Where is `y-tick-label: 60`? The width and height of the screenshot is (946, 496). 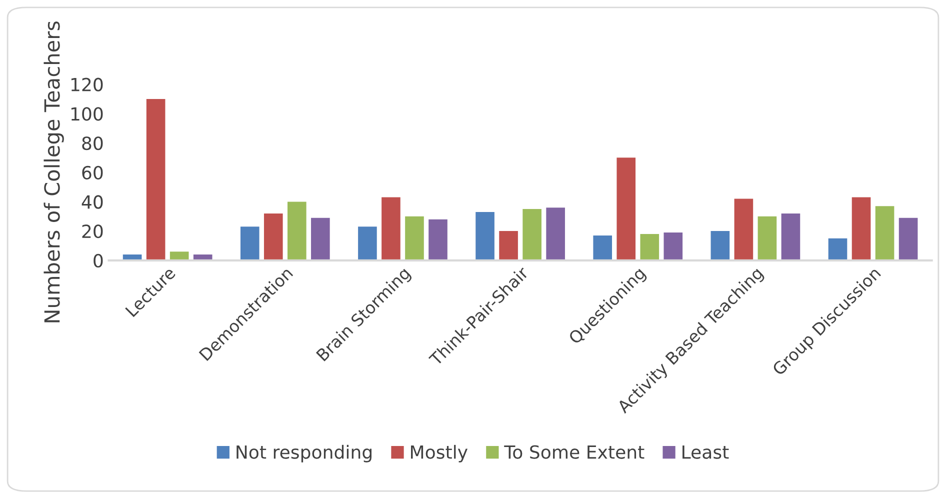 y-tick-label: 60 is located at coordinates (92, 173).